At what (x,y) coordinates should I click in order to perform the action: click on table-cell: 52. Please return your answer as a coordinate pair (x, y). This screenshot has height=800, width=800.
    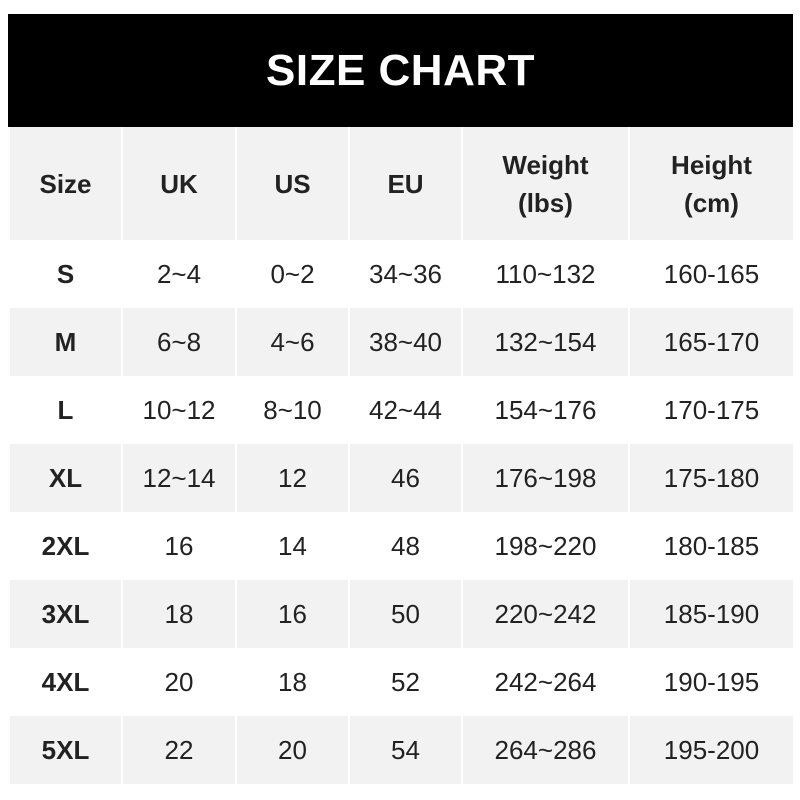
    Looking at the image, I should click on (405, 682).